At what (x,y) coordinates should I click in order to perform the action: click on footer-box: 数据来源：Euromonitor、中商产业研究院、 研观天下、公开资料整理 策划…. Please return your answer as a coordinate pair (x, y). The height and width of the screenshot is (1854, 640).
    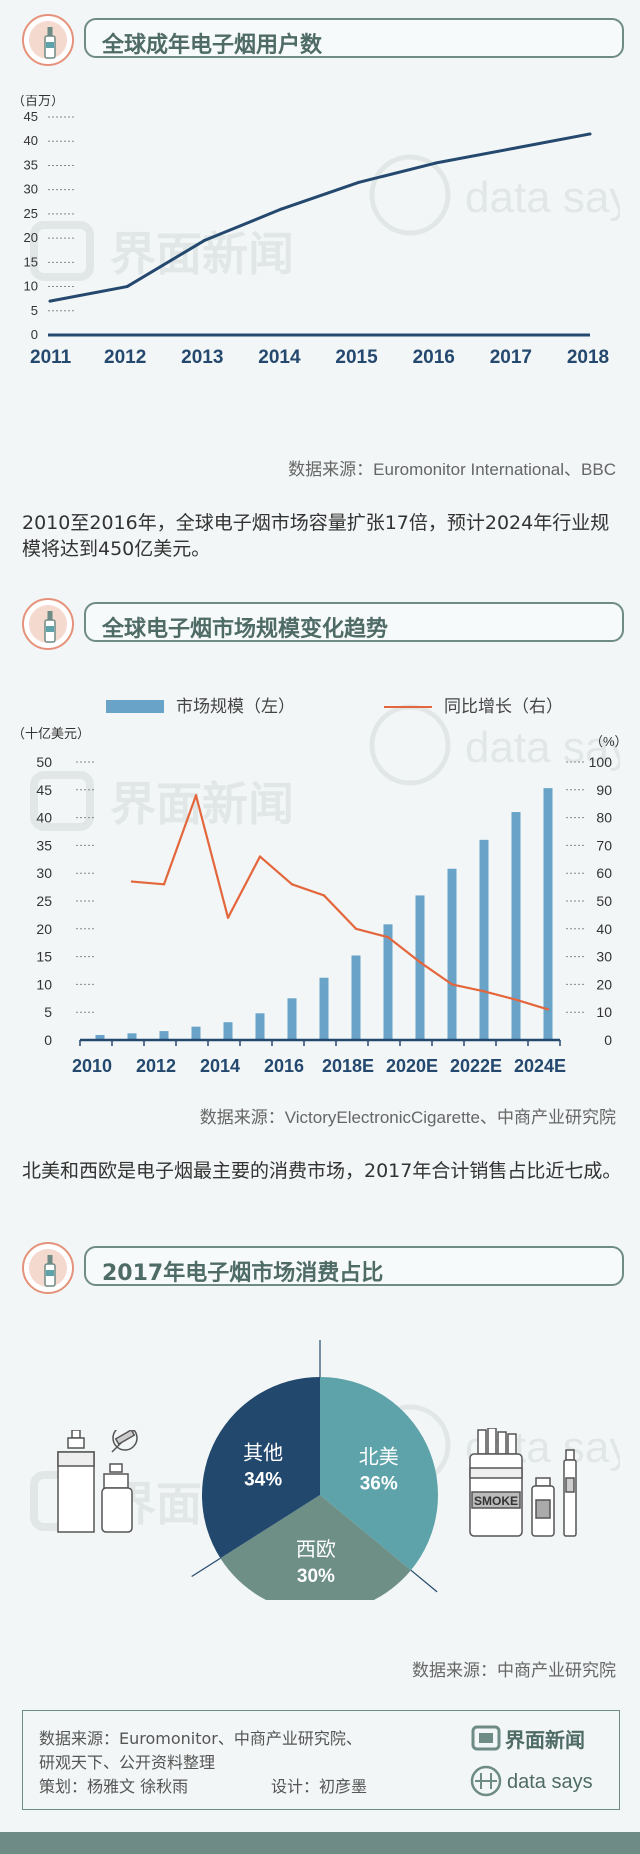
    Looking at the image, I should click on (321, 1760).